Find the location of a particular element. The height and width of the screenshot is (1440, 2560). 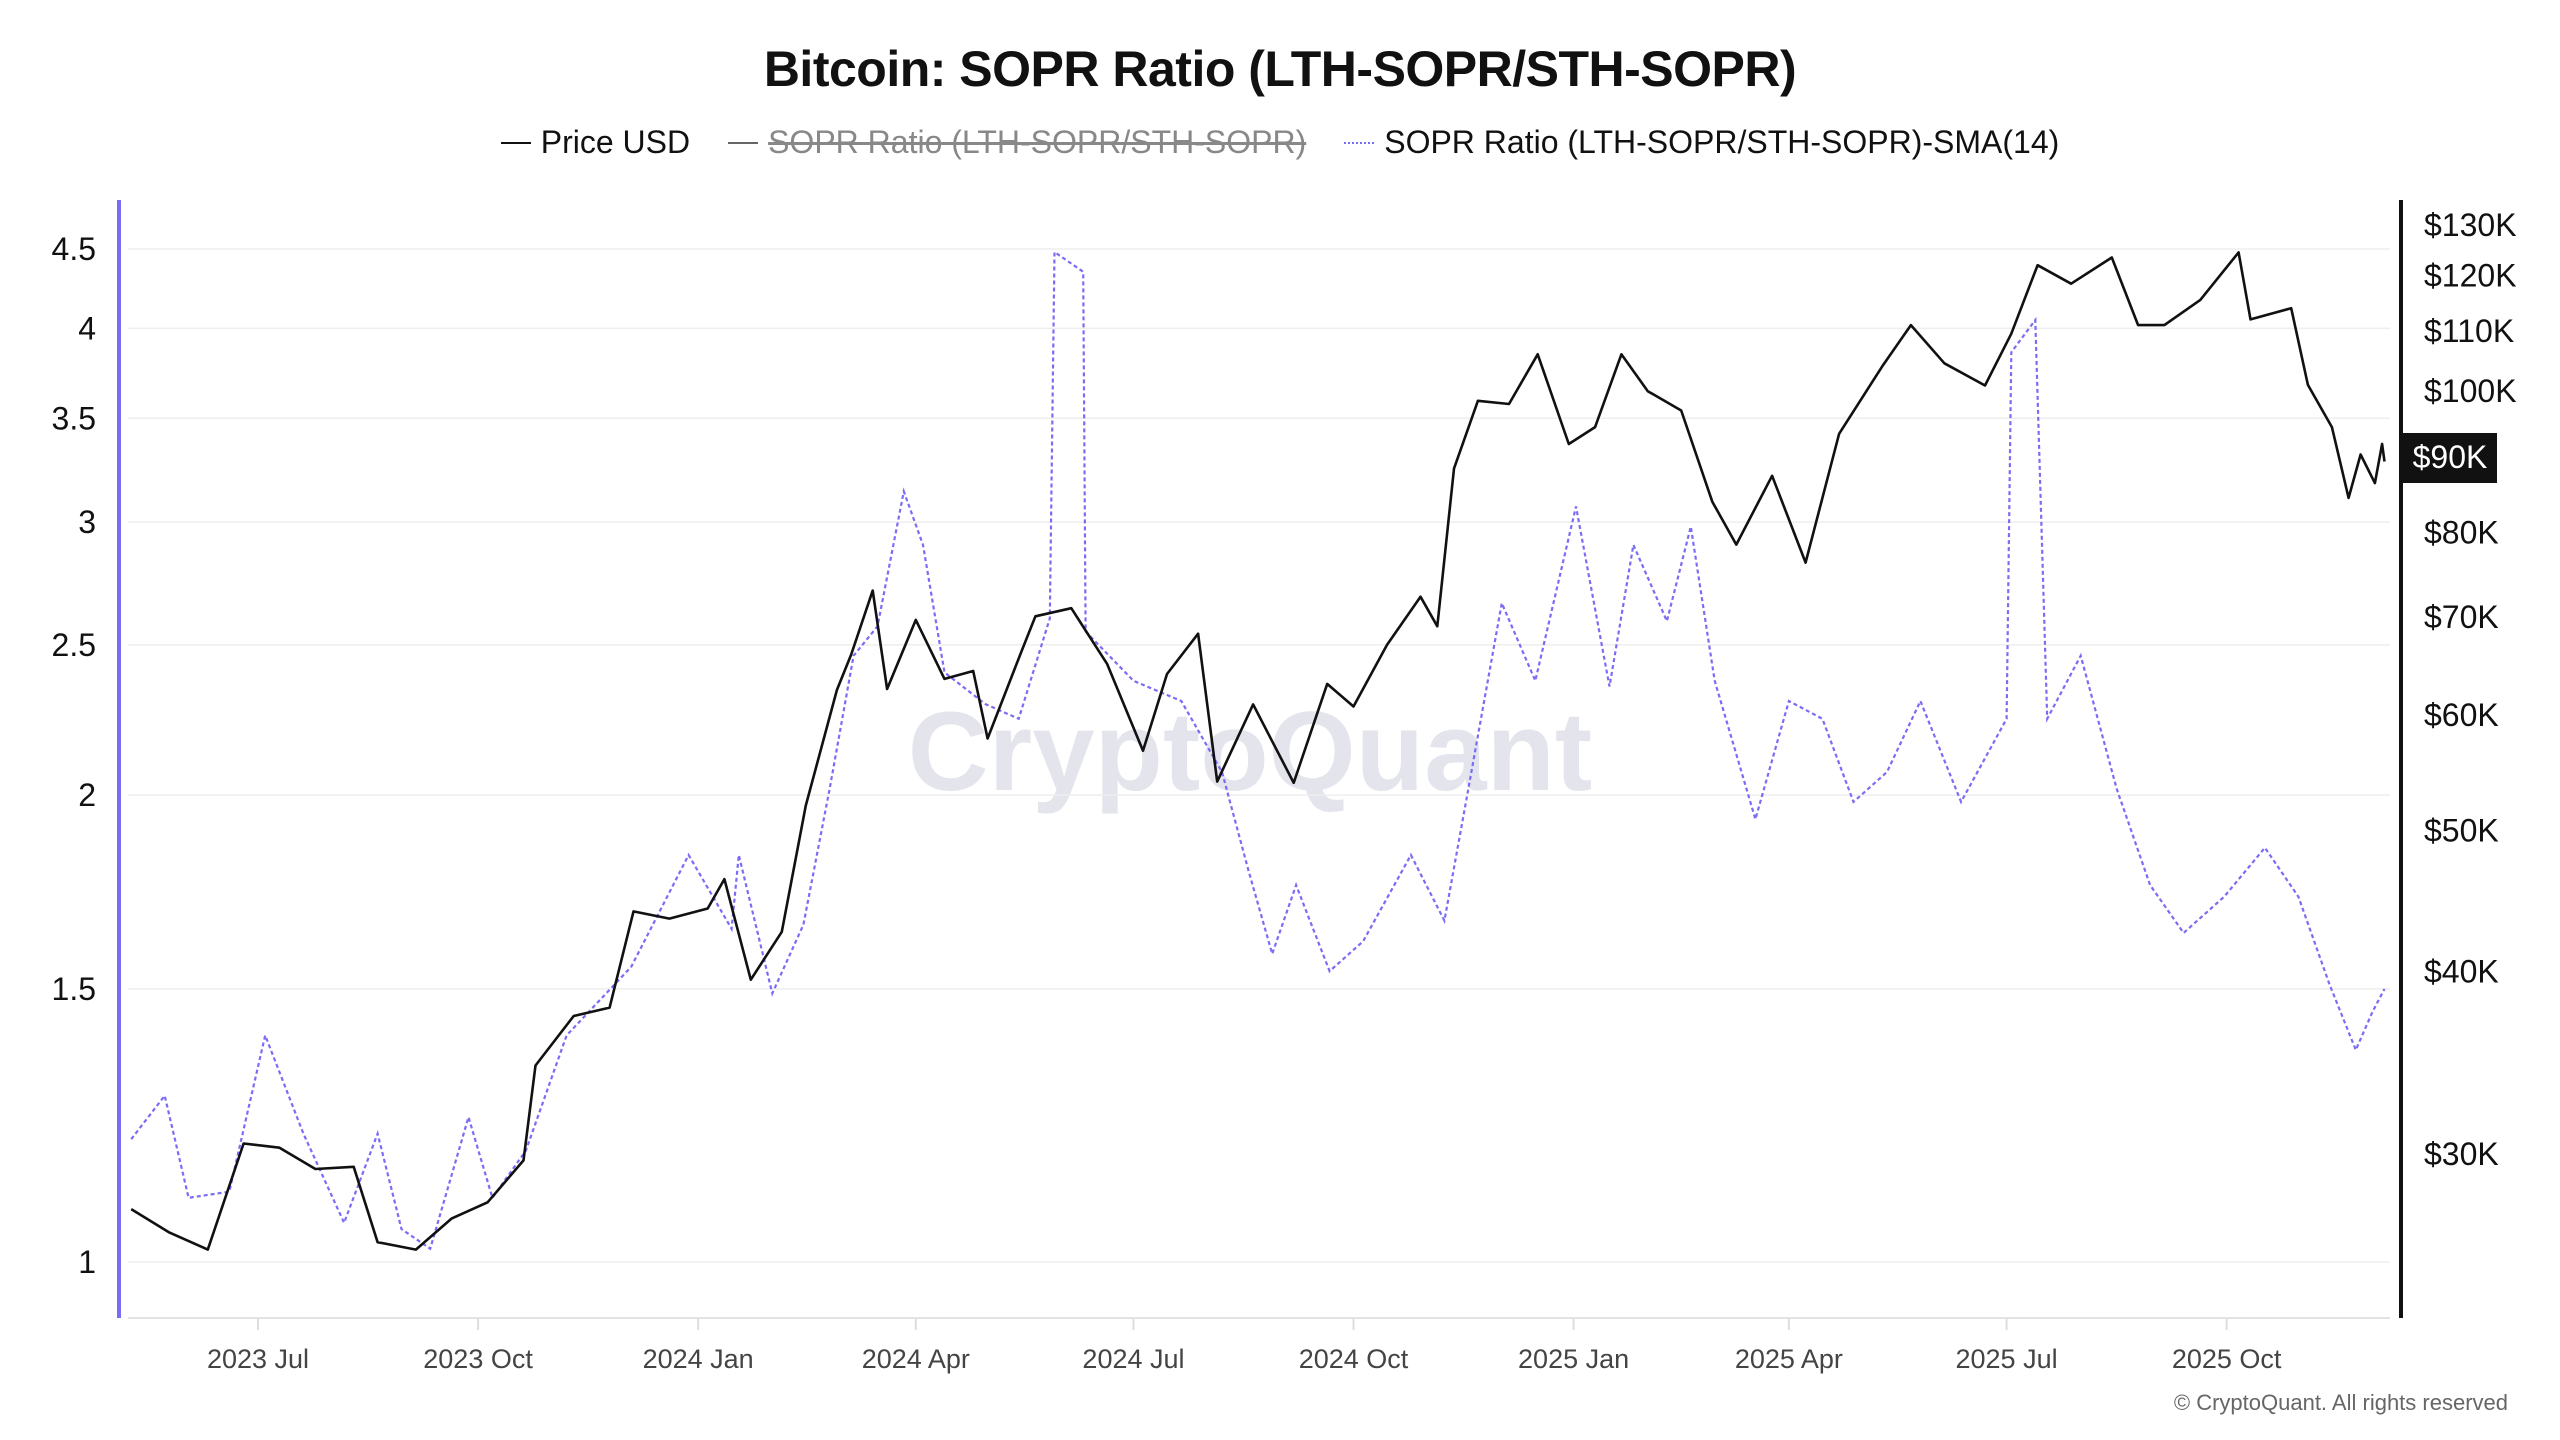

y-right-tick-label: $30K is located at coordinates (2461, 1154).